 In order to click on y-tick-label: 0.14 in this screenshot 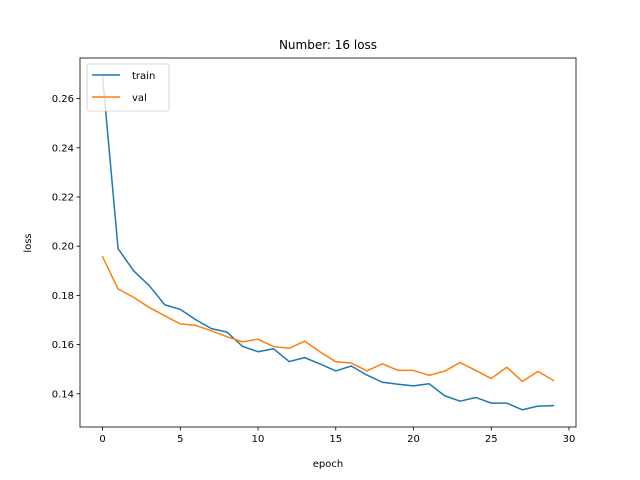, I will do `click(63, 394)`.